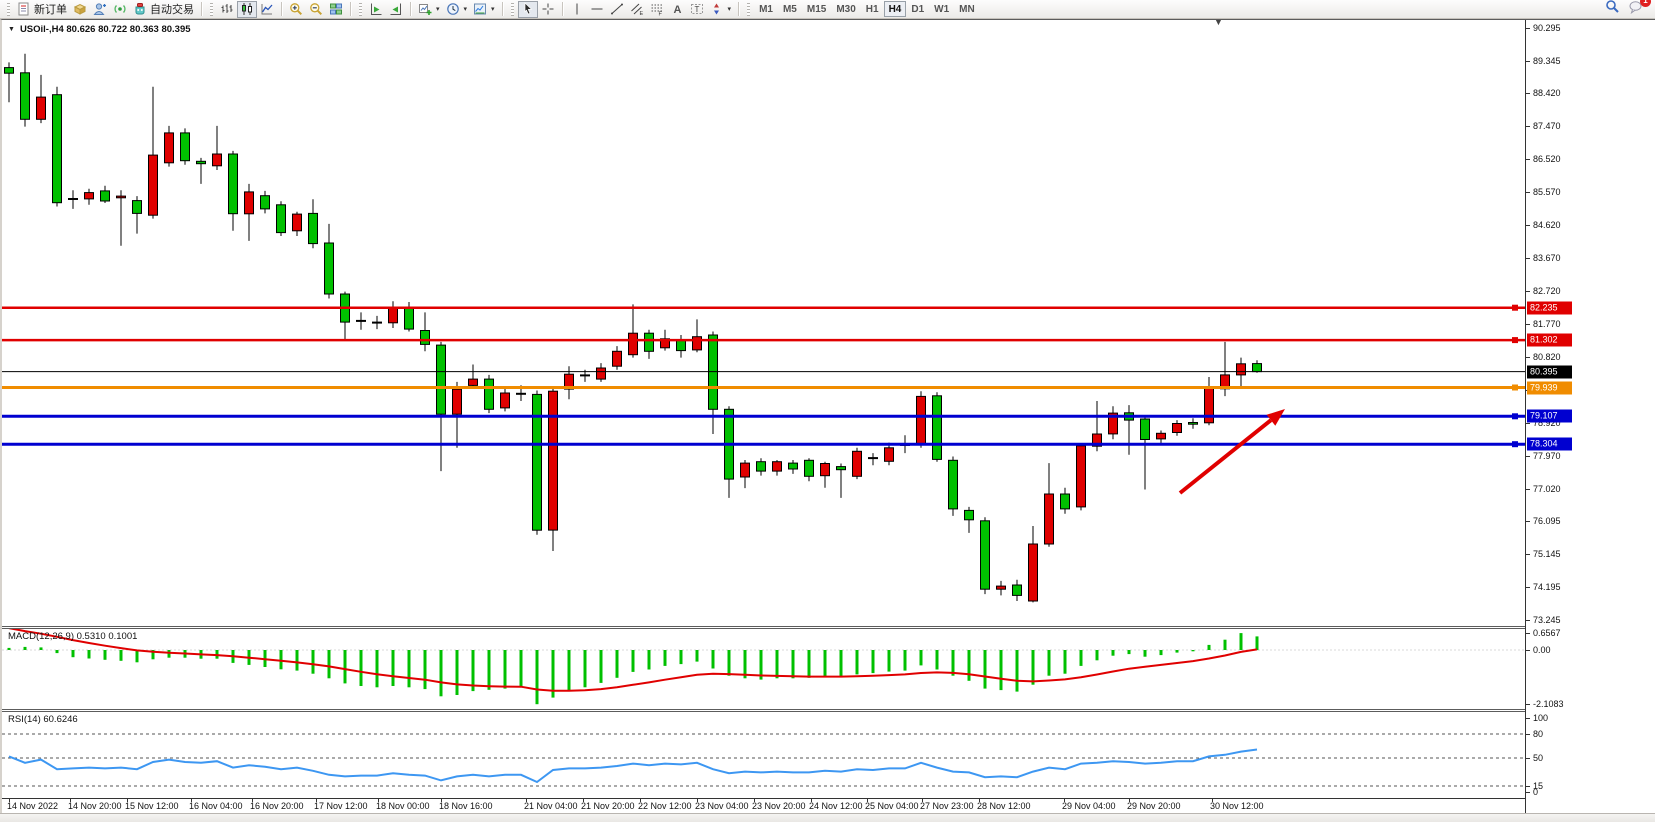 The image size is (1655, 822). Describe the element at coordinates (1549, 308) in the screenshot. I see `price-tag-82.235: 82.235` at that location.